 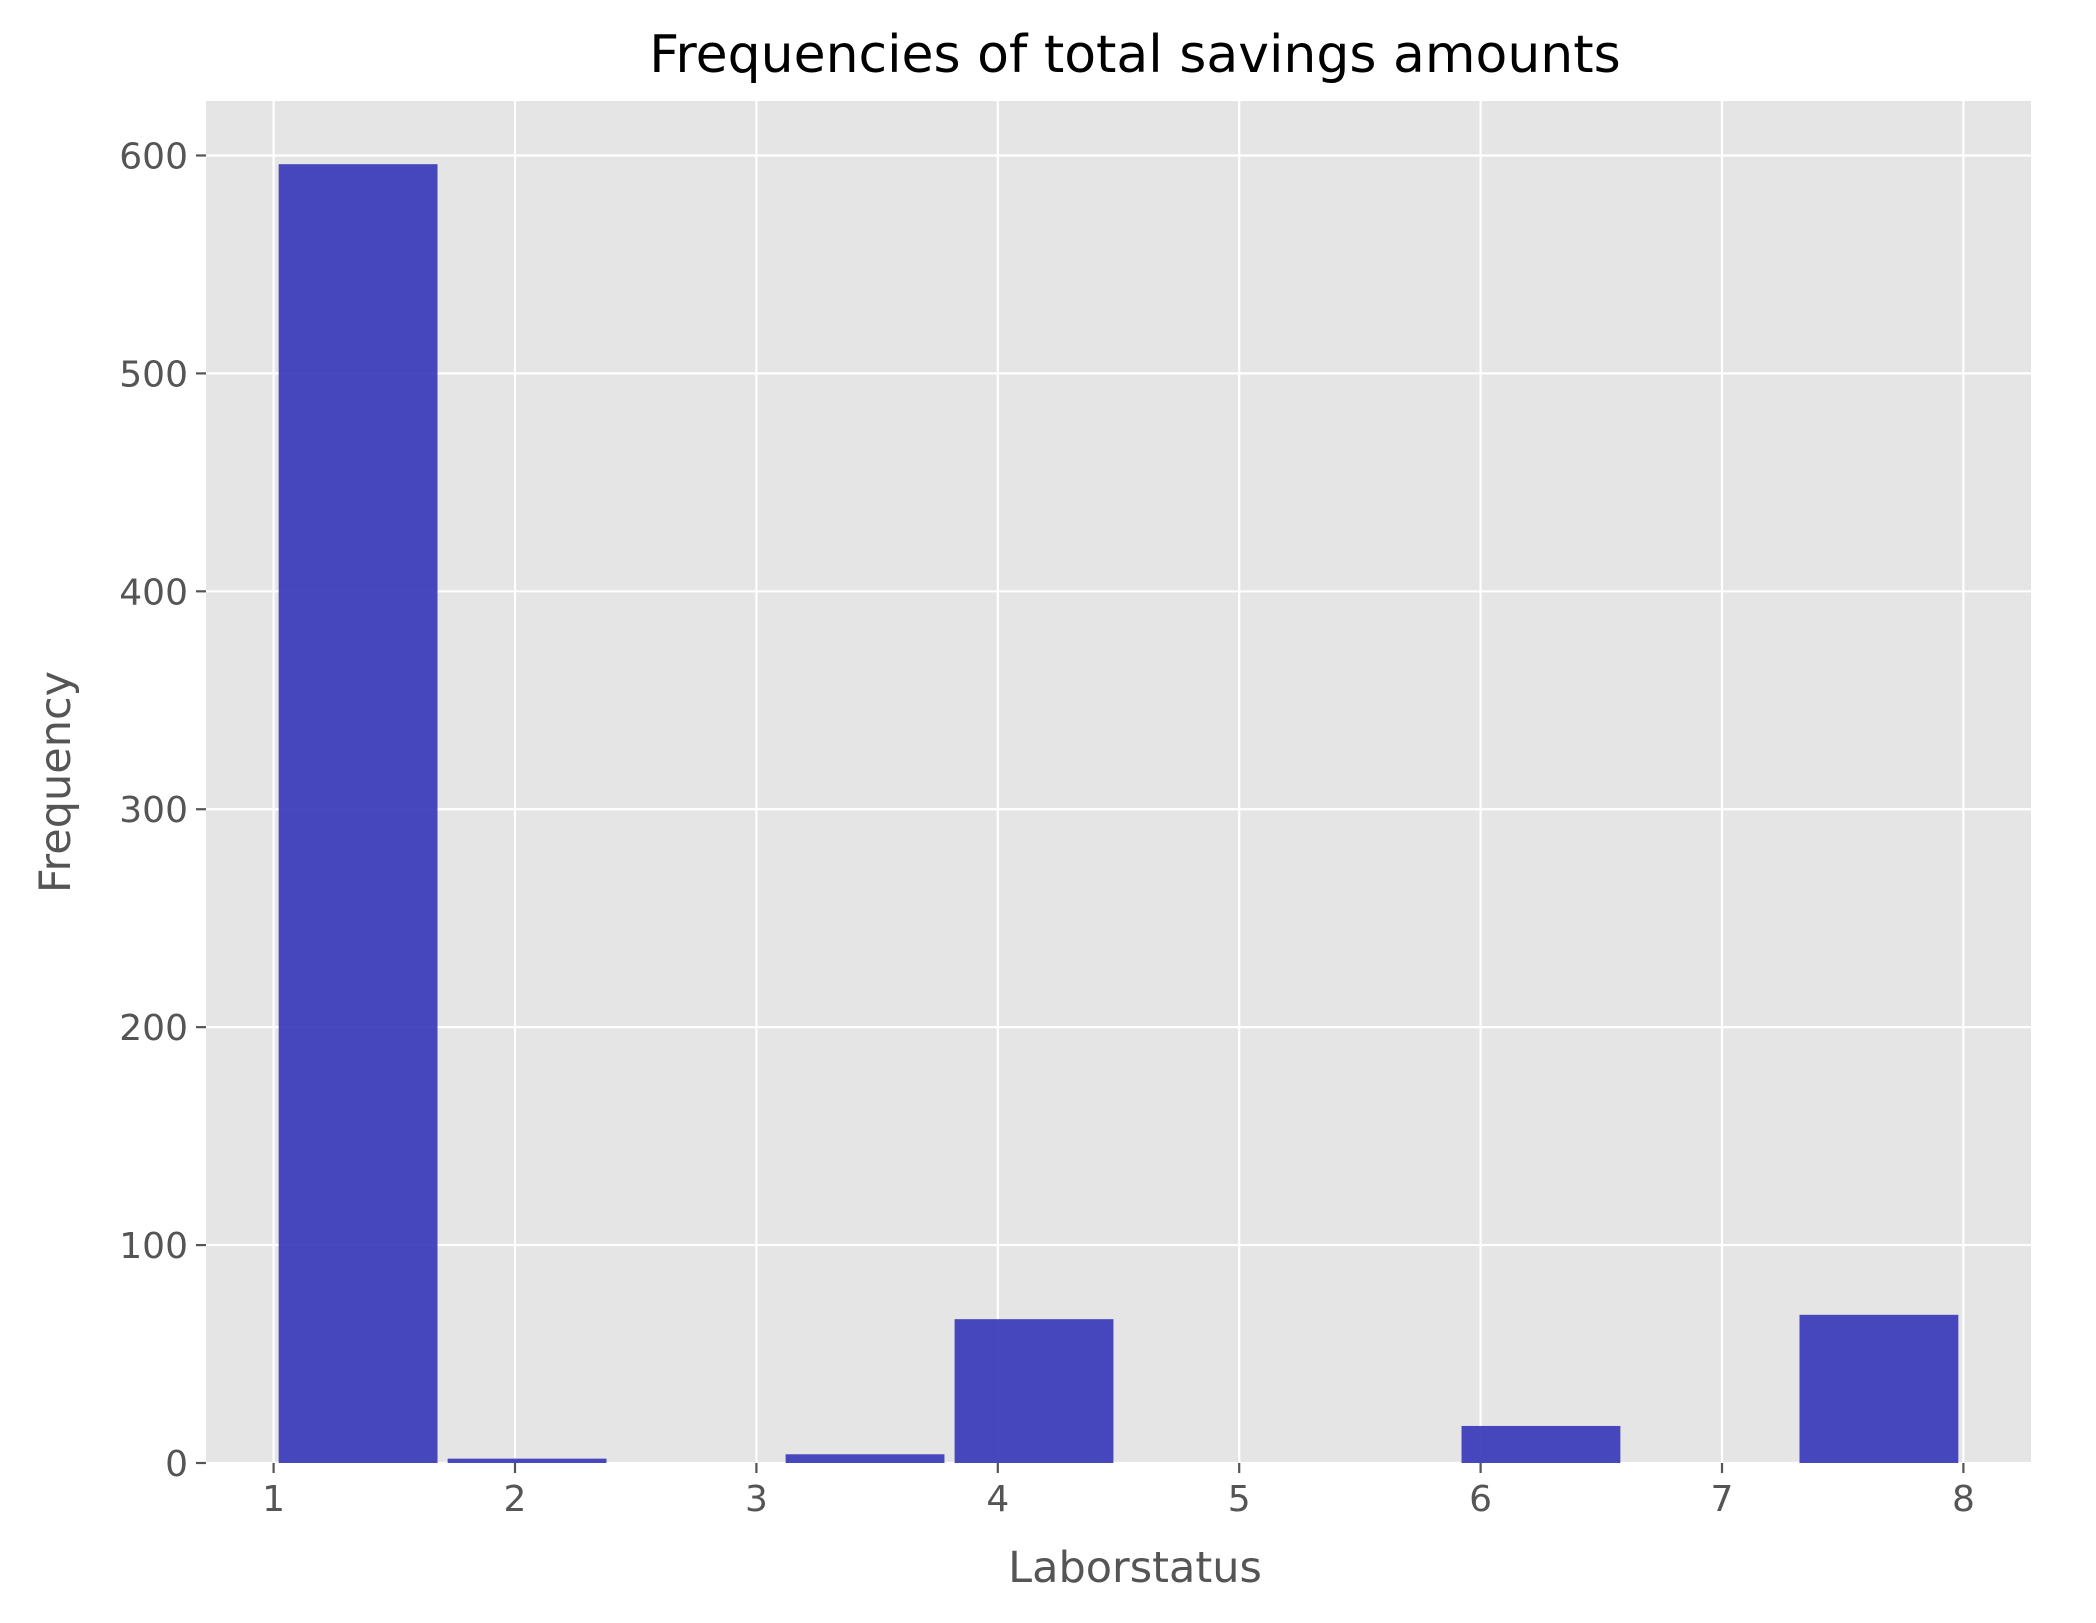 I want to click on x-tick-label: 2, so click(x=515, y=1499).